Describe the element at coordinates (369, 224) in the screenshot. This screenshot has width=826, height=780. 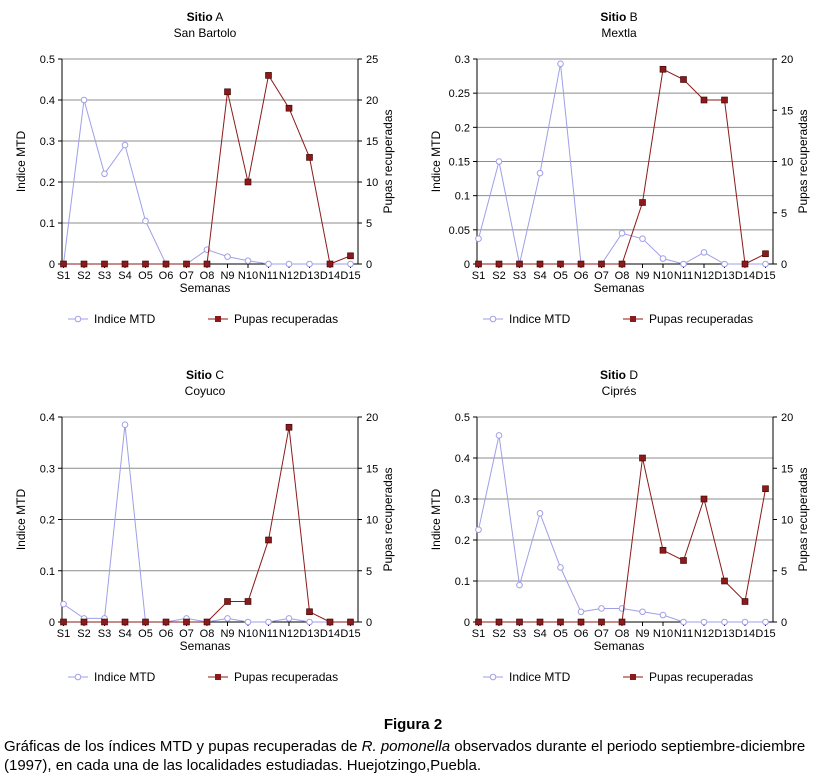
I see `chart-a-right-tick-label: 5` at that location.